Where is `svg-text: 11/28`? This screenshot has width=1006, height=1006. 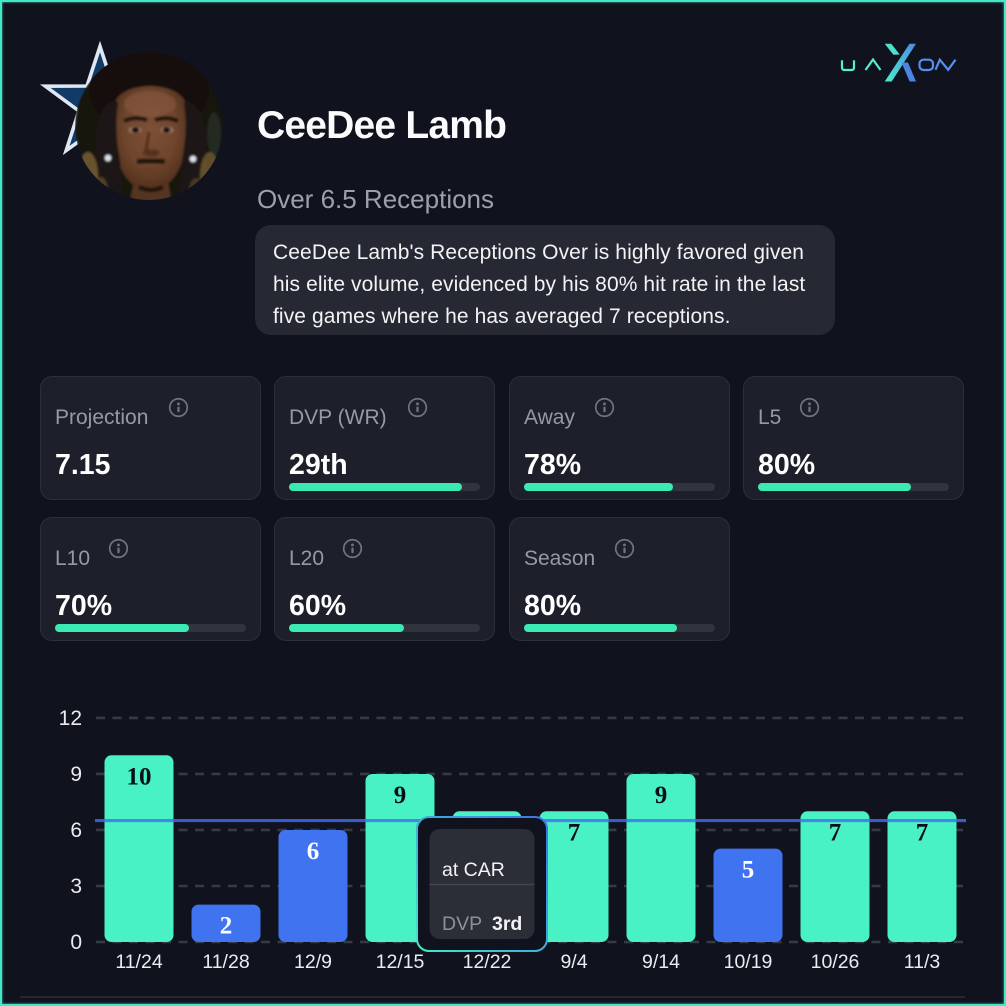 svg-text: 11/28 is located at coordinates (225, 962).